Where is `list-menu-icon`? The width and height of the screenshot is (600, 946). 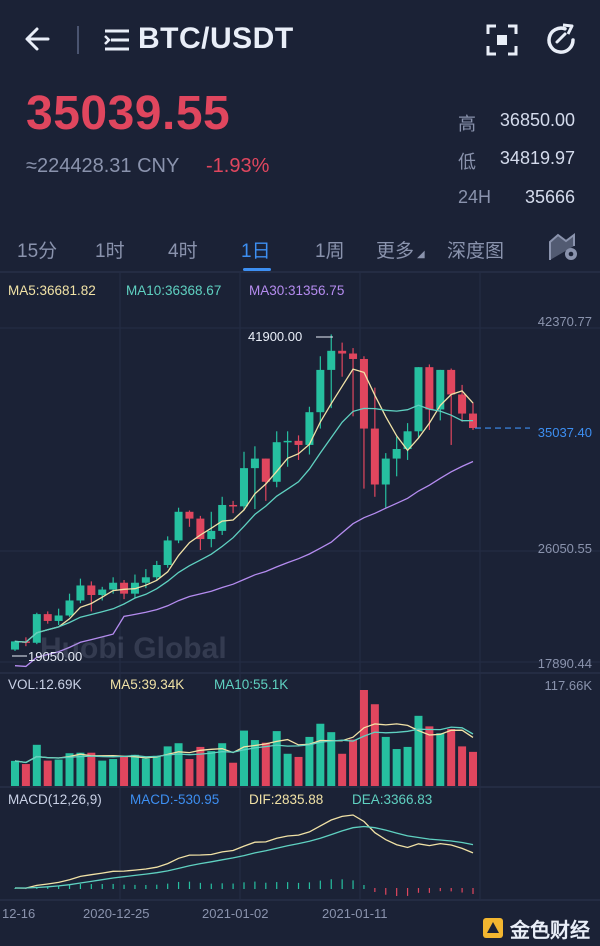 list-menu-icon is located at coordinates (117, 40).